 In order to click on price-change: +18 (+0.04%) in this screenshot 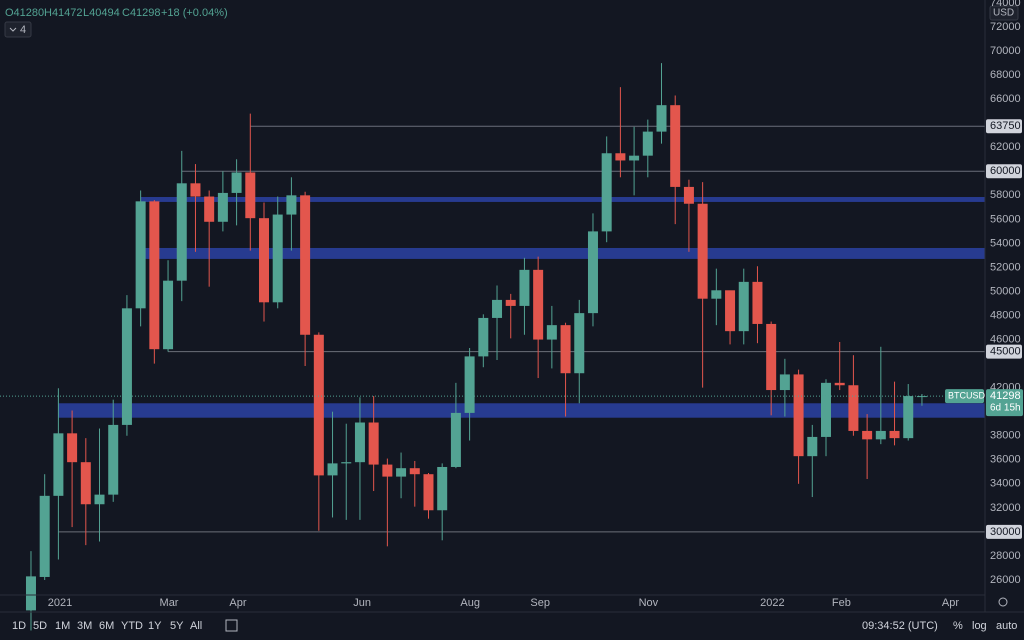, I will do `click(194, 13)`.